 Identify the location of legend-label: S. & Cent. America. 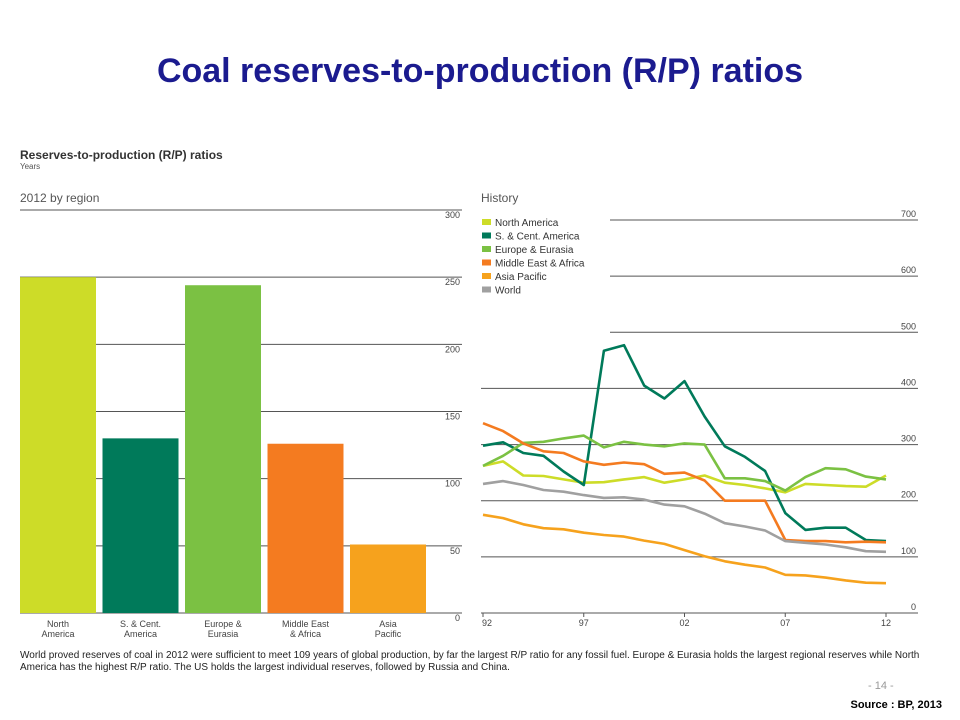
(537, 237).